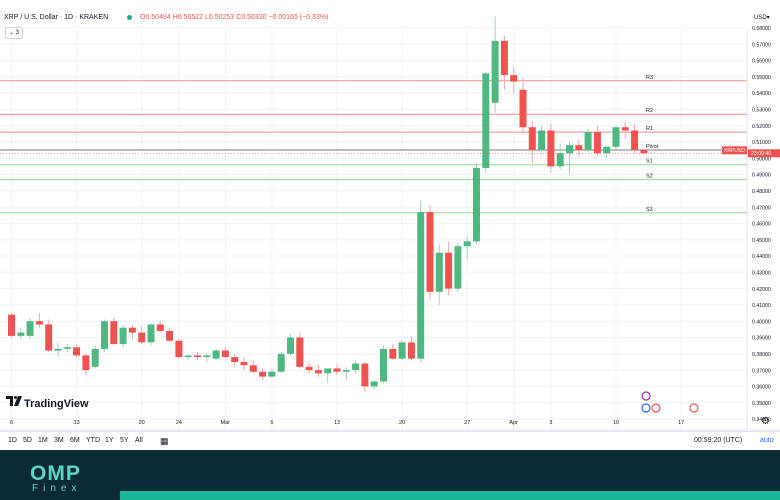 The height and width of the screenshot is (500, 780). What do you see at coordinates (649, 210) in the screenshot?
I see `pivot-label: S3` at bounding box center [649, 210].